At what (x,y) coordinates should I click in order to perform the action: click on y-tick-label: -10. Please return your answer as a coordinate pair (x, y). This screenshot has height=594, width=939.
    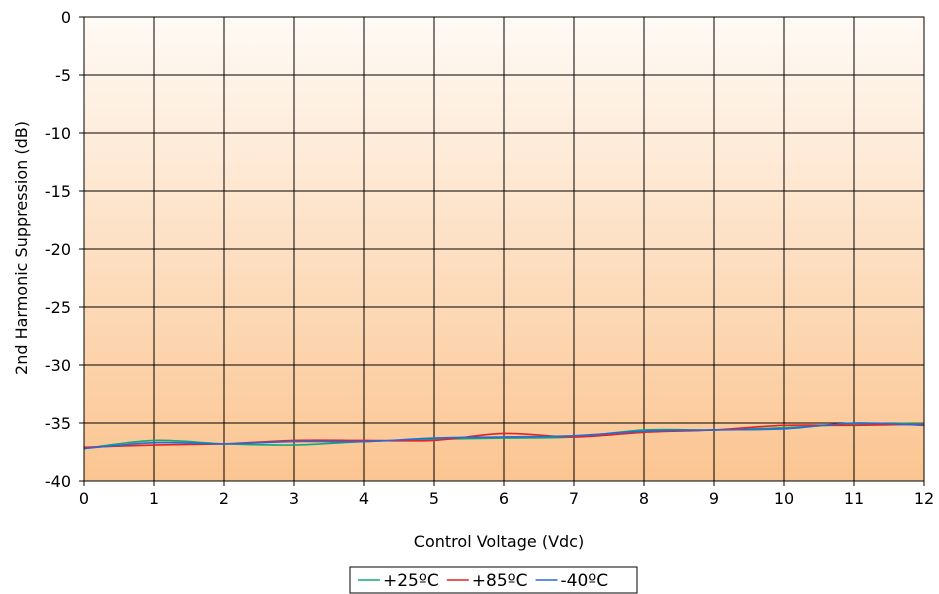
    Looking at the image, I should click on (58, 133).